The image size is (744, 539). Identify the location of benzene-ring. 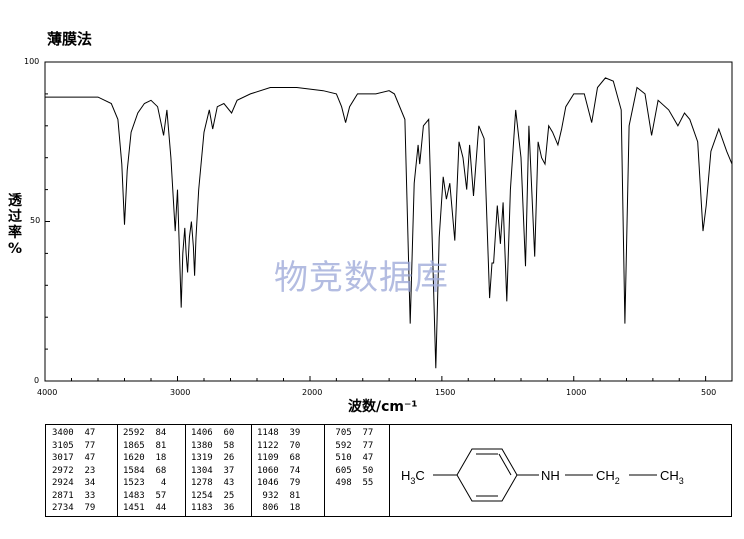
(487, 475).